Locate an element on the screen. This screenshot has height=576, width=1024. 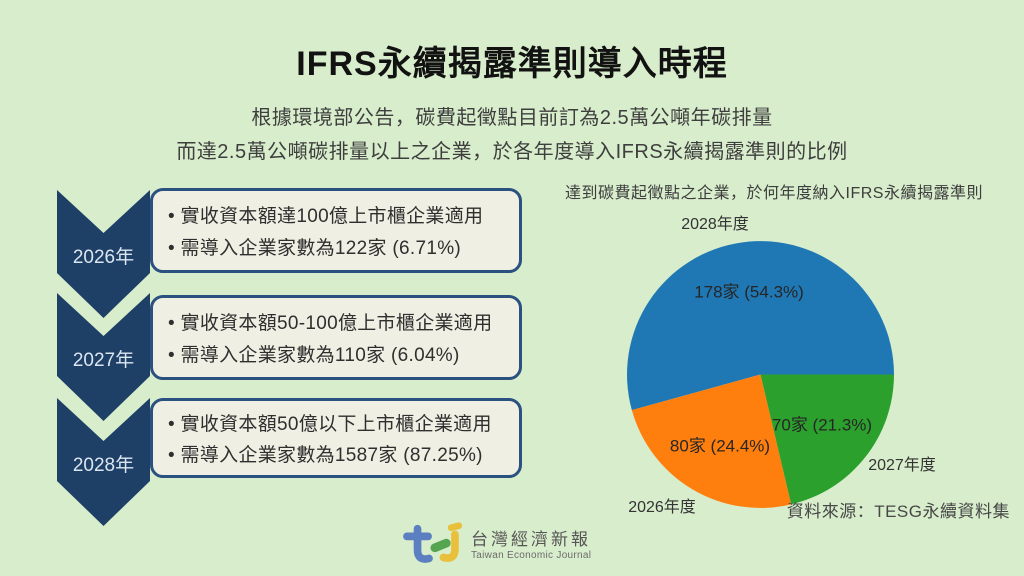
detail-box-2026: 實收資本額達100億上市櫃企業適用 需導入企業家數為122家 (6.71%) is located at coordinates (336, 230).